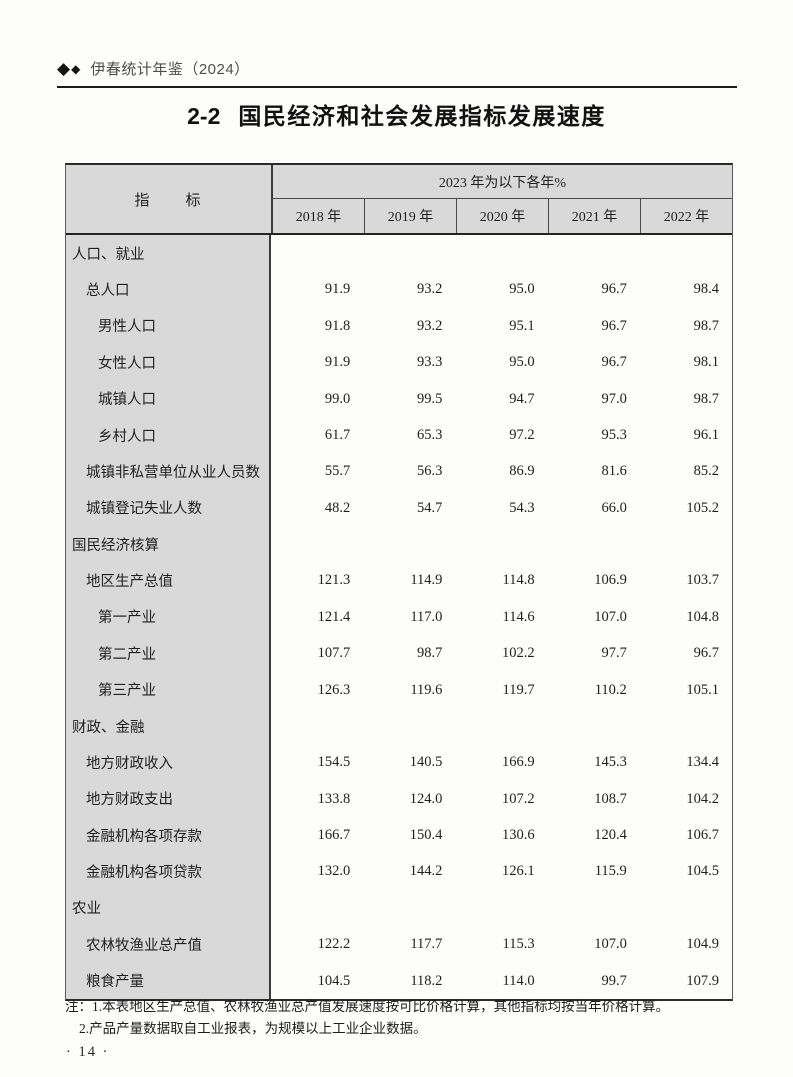 The height and width of the screenshot is (1077, 793). What do you see at coordinates (430, 362) in the screenshot?
I see `row-value-2019: 93.3` at bounding box center [430, 362].